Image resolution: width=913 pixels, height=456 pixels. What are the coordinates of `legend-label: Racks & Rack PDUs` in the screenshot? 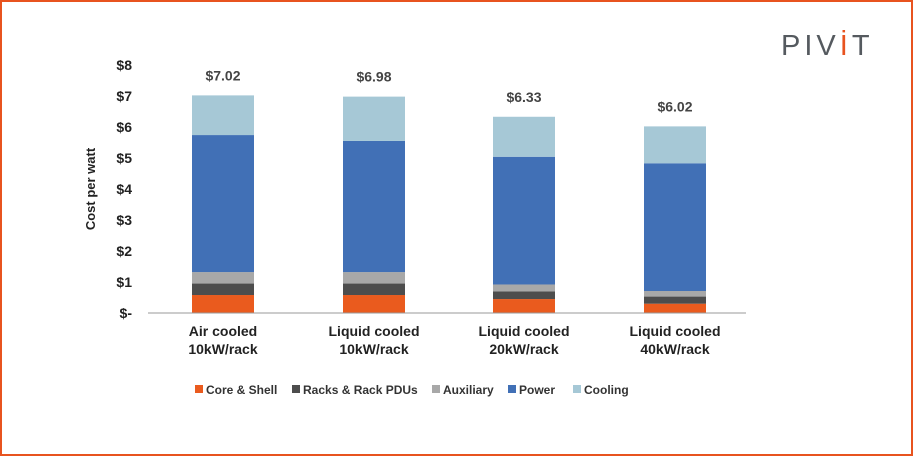 It's located at (360, 390).